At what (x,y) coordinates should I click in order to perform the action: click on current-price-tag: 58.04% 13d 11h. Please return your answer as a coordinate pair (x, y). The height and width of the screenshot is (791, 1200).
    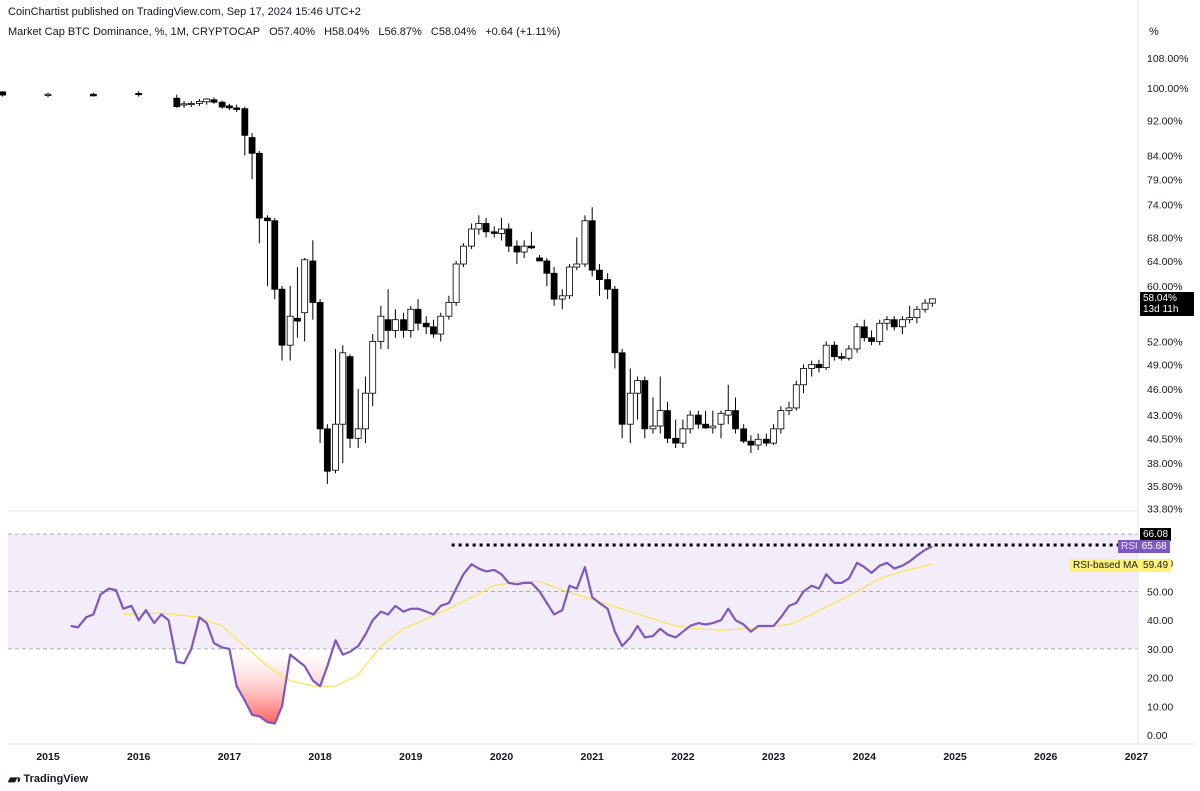
    Looking at the image, I should click on (1167, 304).